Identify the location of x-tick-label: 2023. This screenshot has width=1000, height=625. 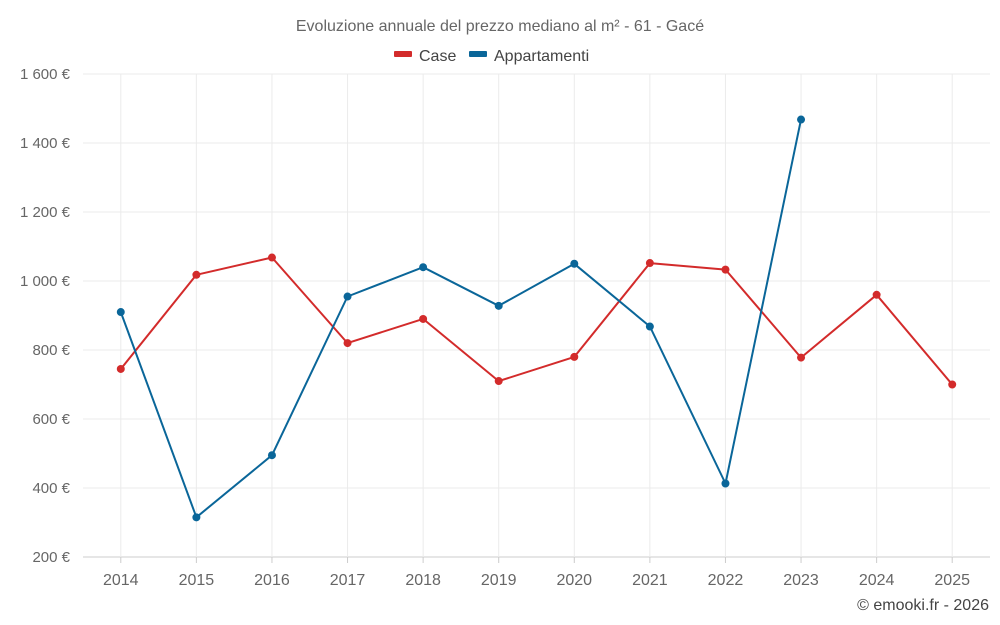
(801, 580).